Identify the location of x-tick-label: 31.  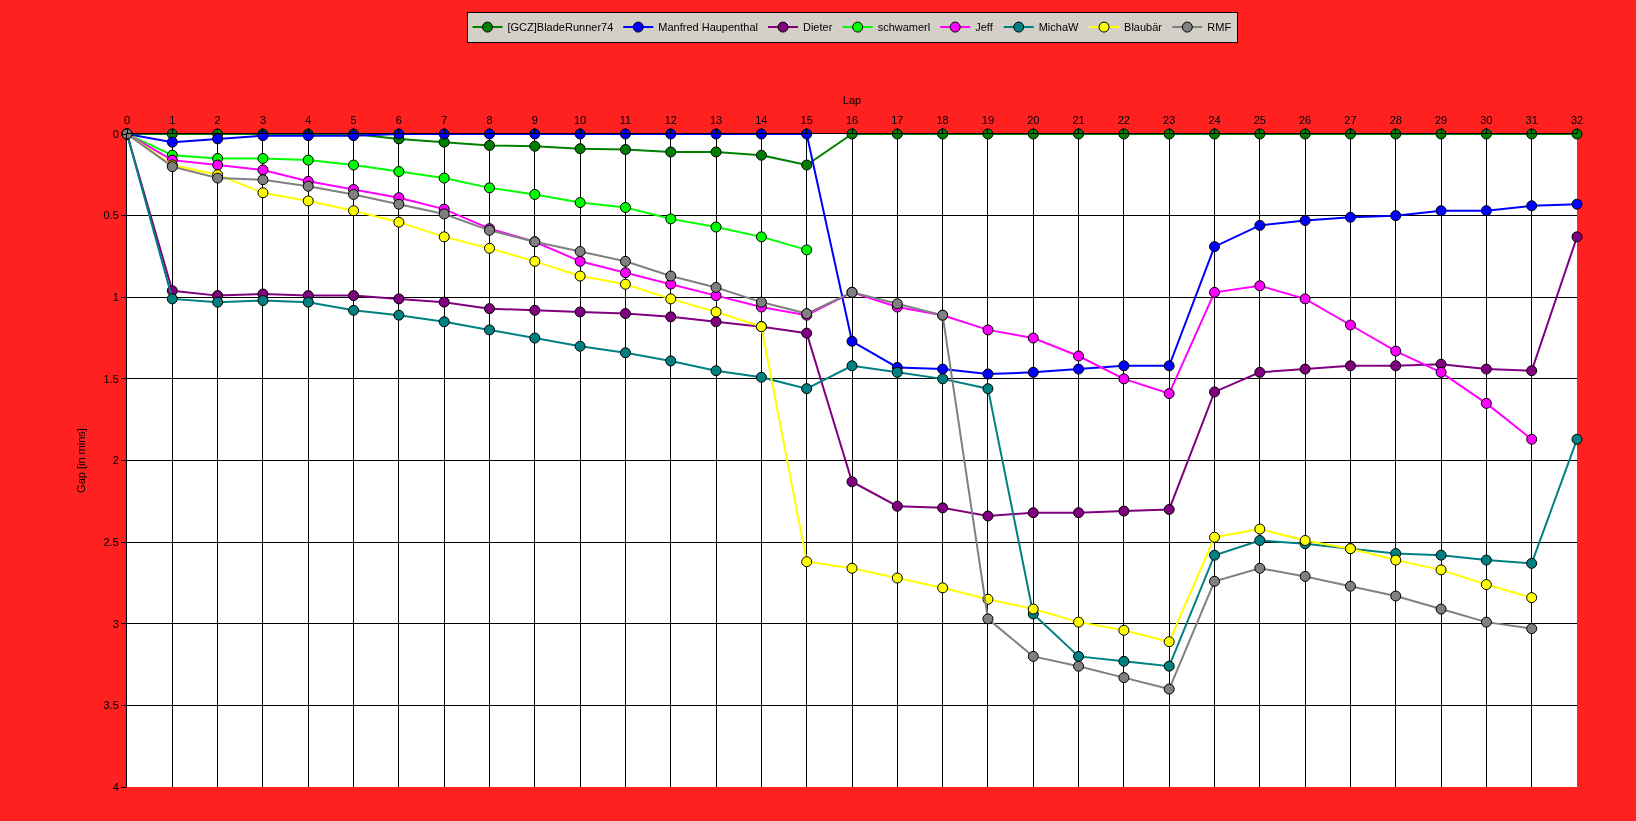
(1531, 119).